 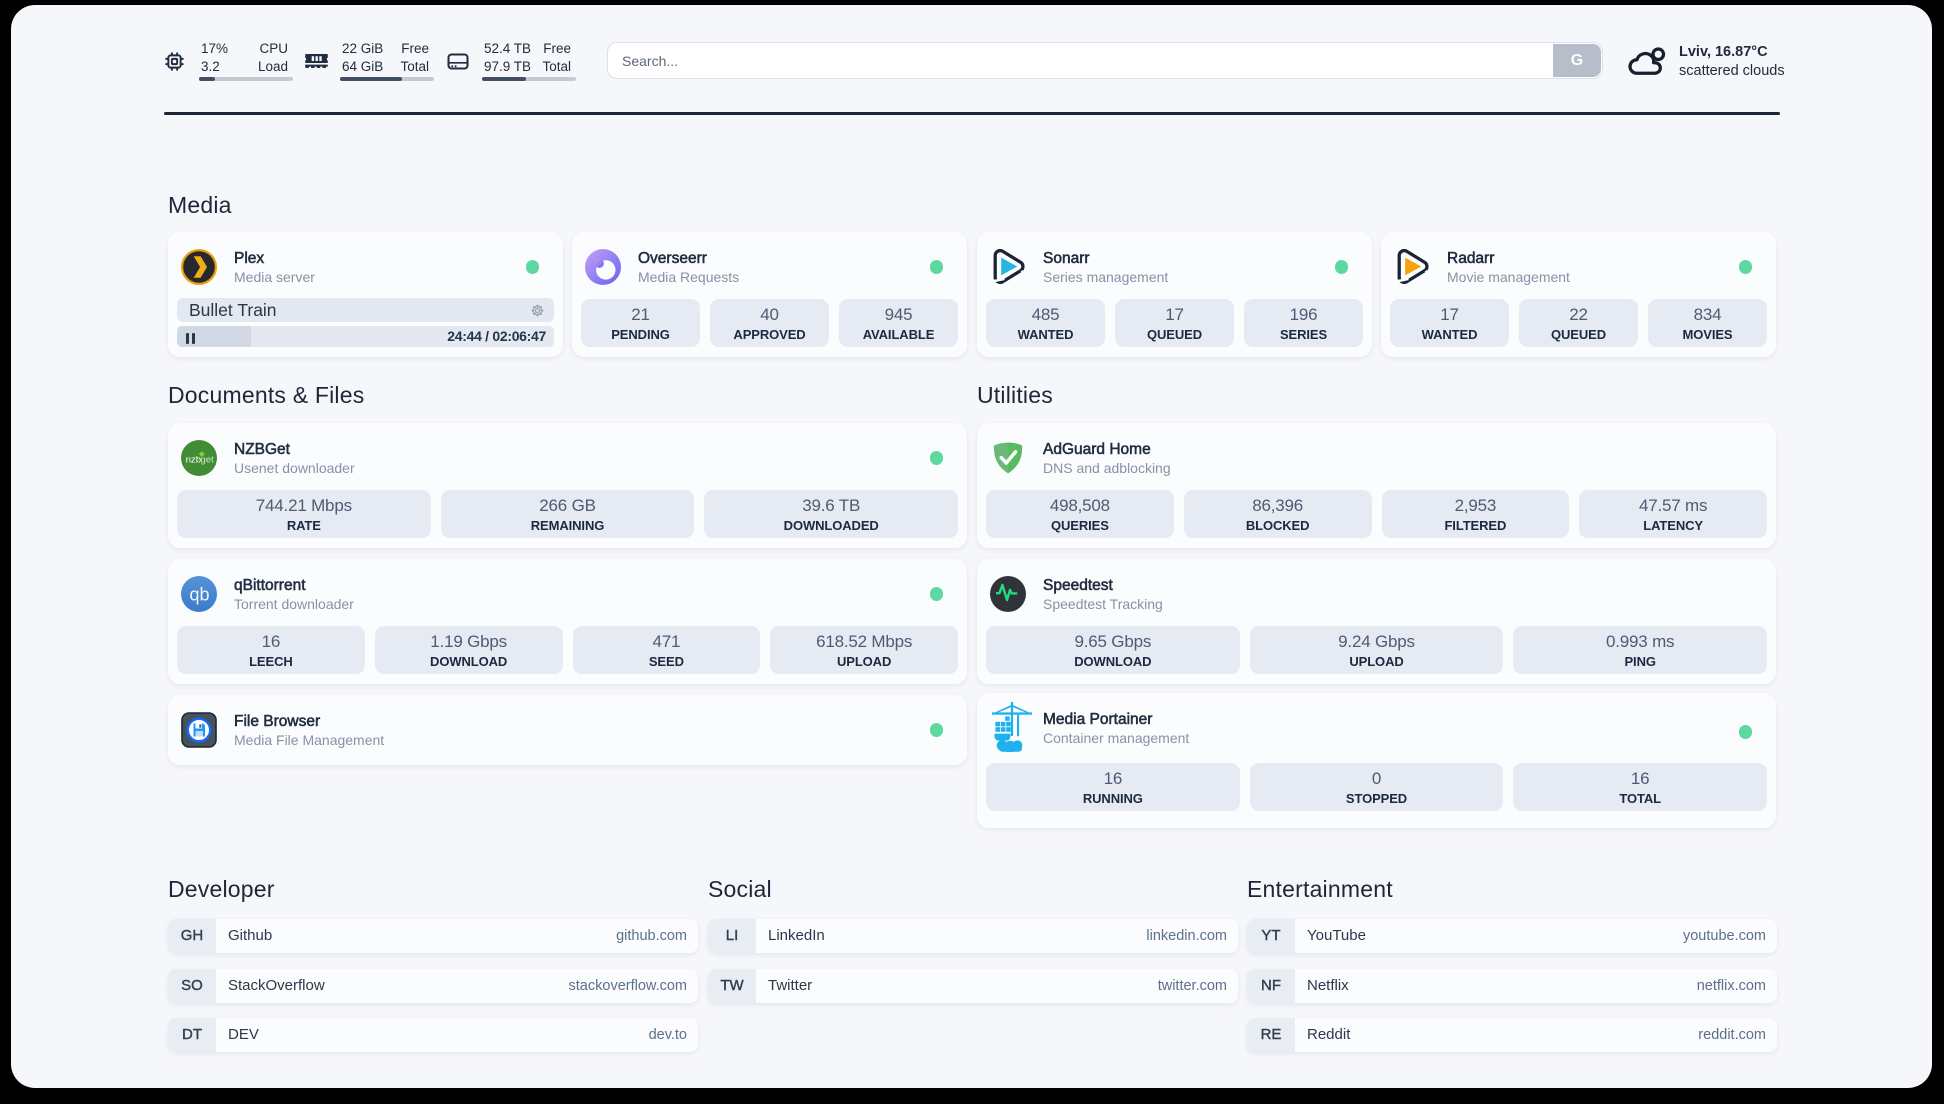 What do you see at coordinates (207, 459) in the screenshot?
I see `svg-text: get` at bounding box center [207, 459].